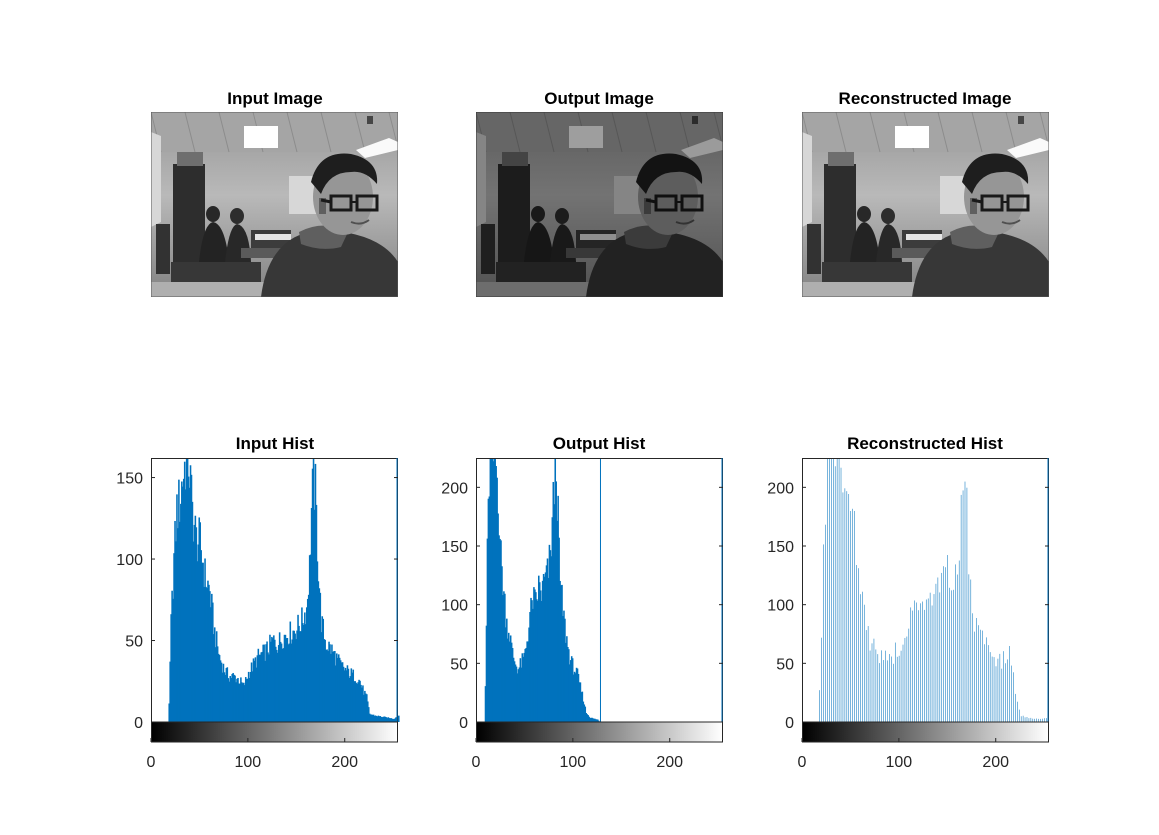  I want to click on y-tick-label: 0, so click(789, 723).